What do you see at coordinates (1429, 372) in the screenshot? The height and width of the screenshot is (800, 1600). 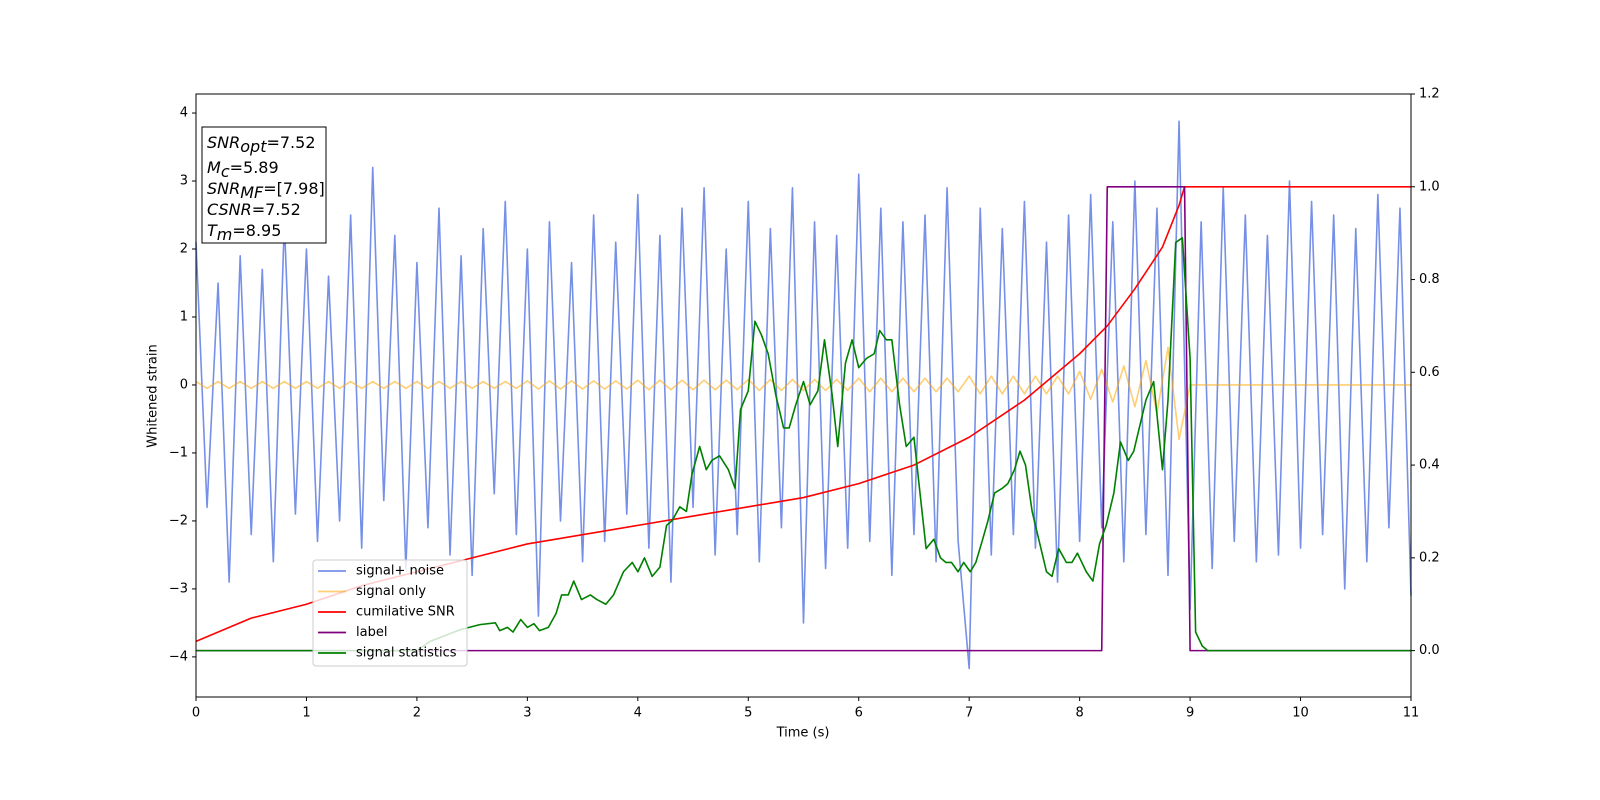 I see `y2-tick-label: 0.6` at bounding box center [1429, 372].